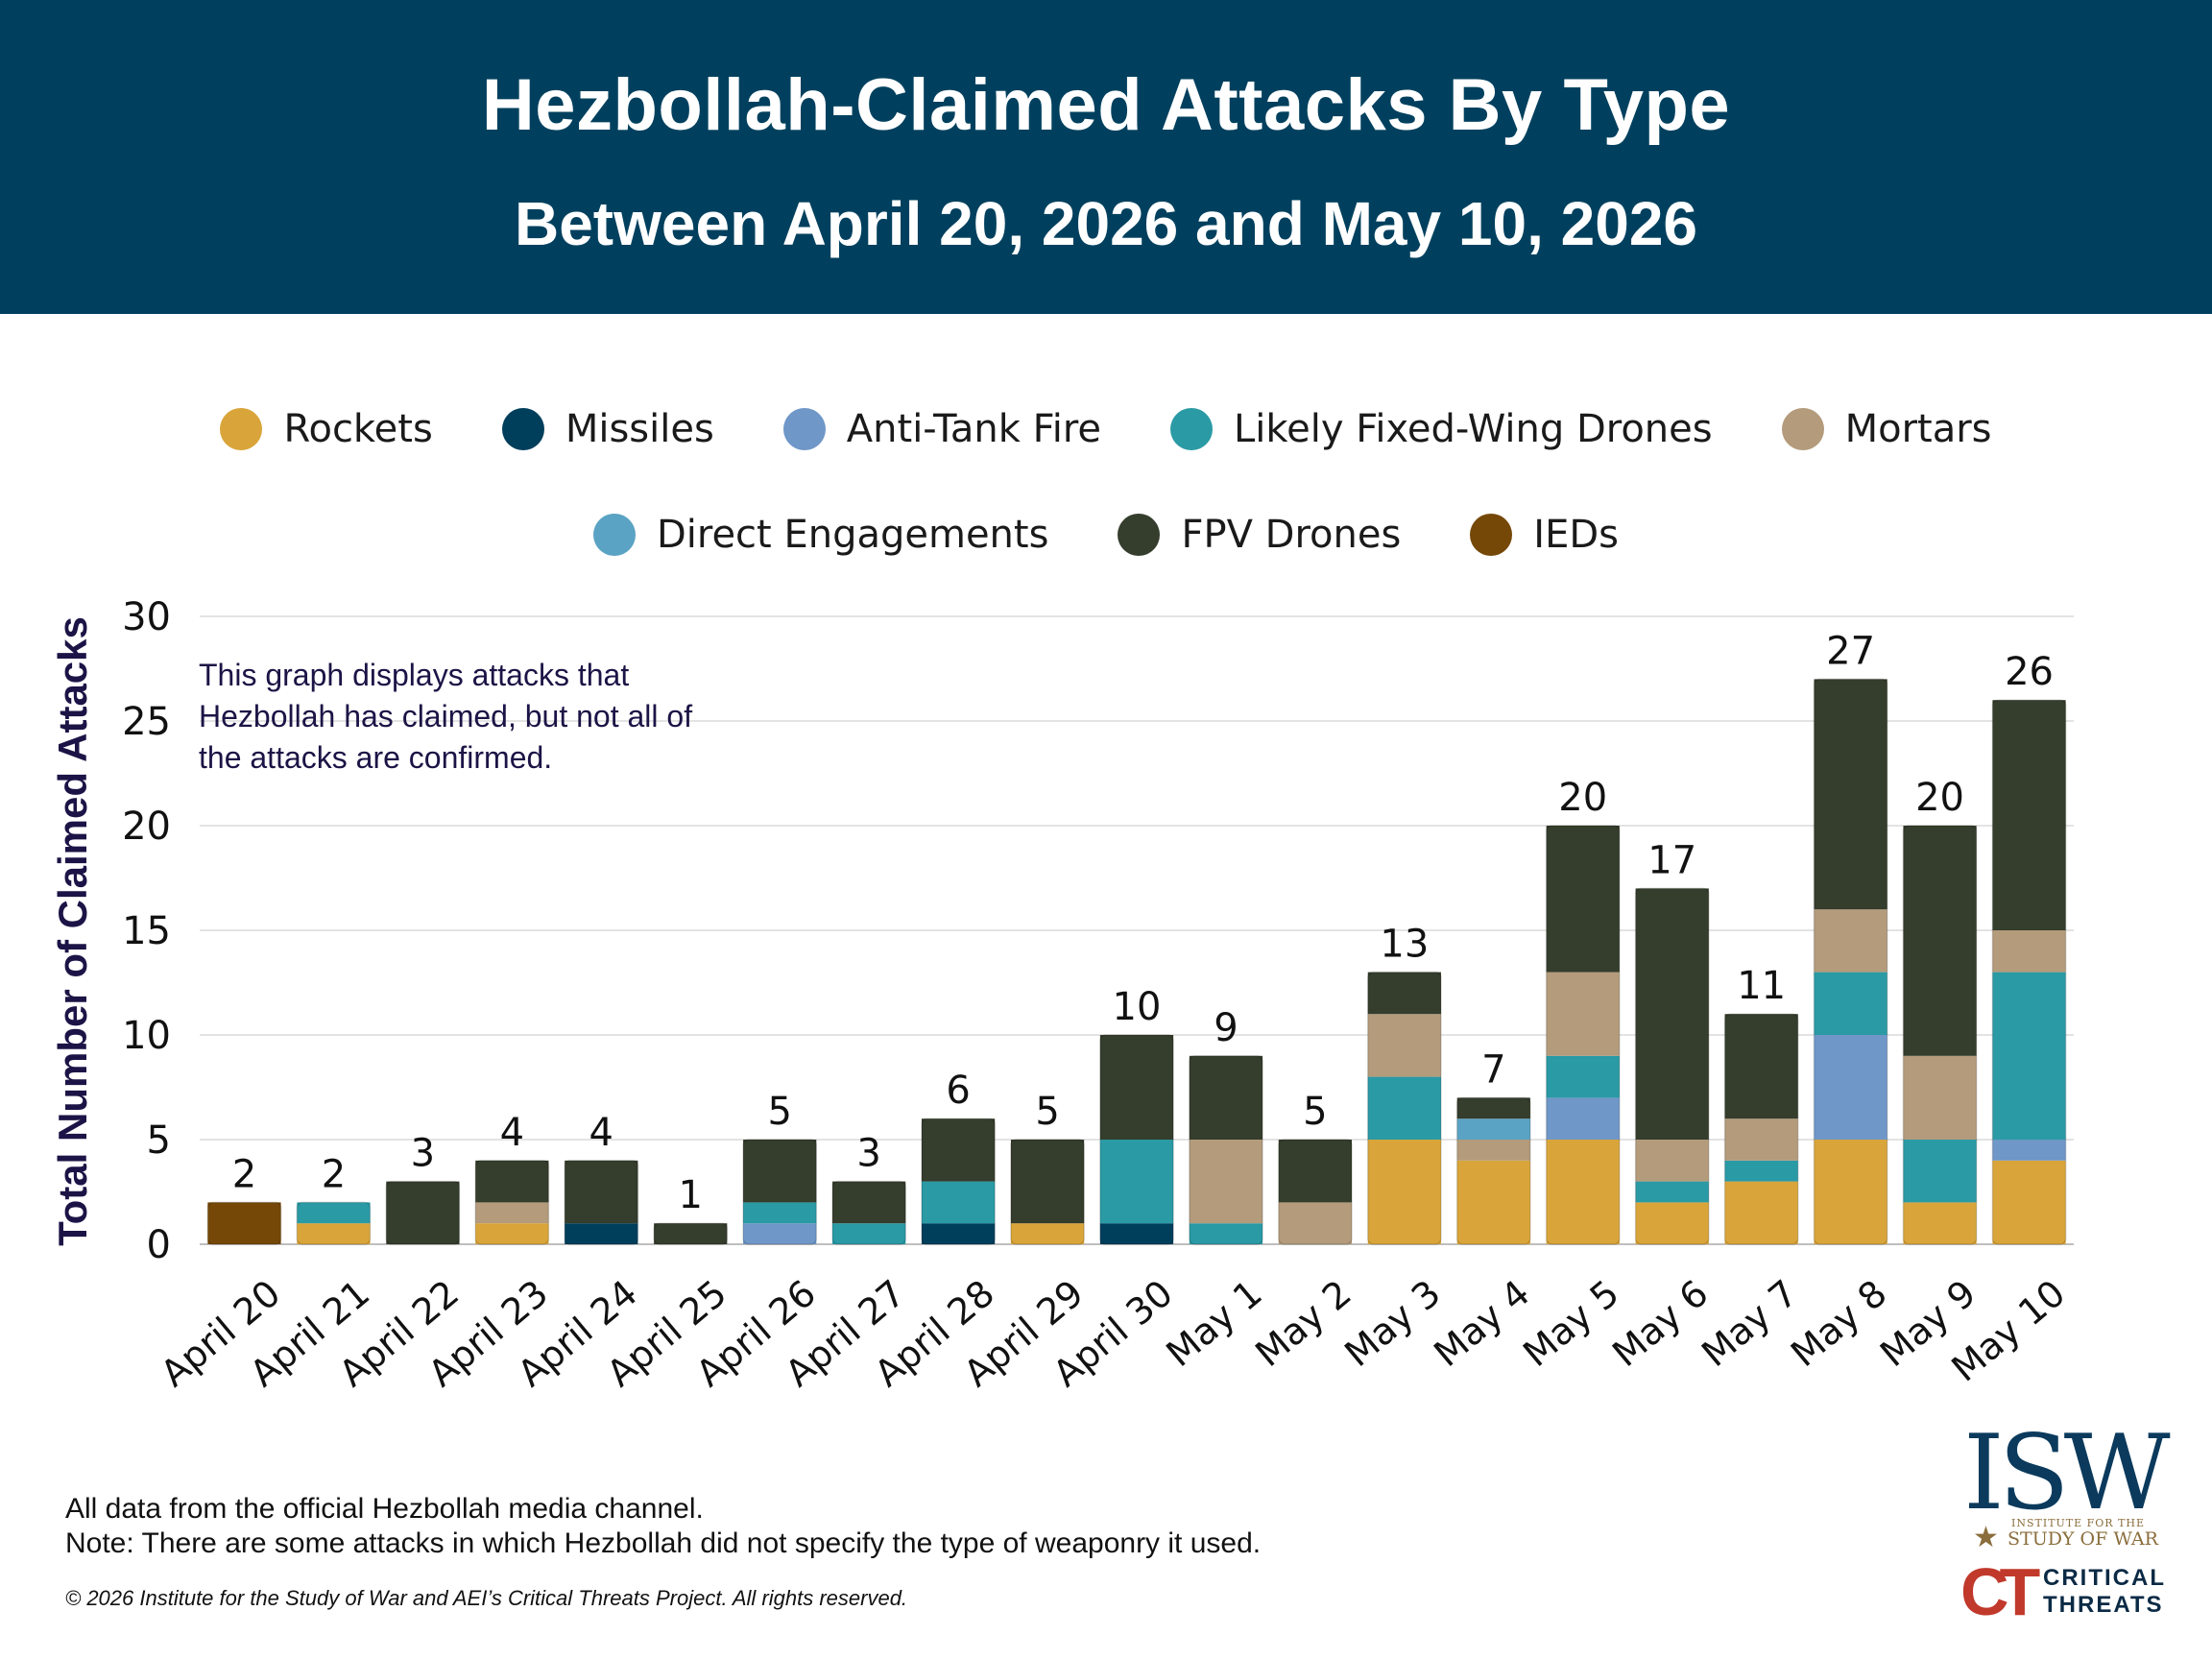  What do you see at coordinates (2104, 1578) in the screenshot?
I see `ct-logo-line1: CRITICAL` at bounding box center [2104, 1578].